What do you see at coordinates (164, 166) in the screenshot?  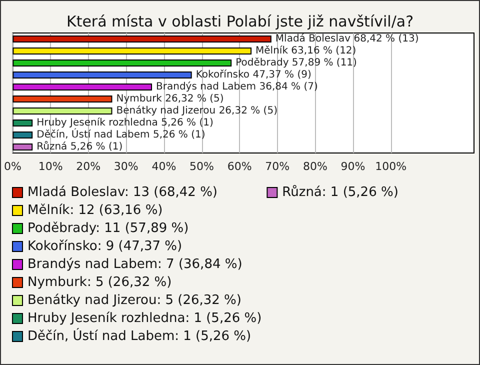 I see `x-tick-label: 40%` at bounding box center [164, 166].